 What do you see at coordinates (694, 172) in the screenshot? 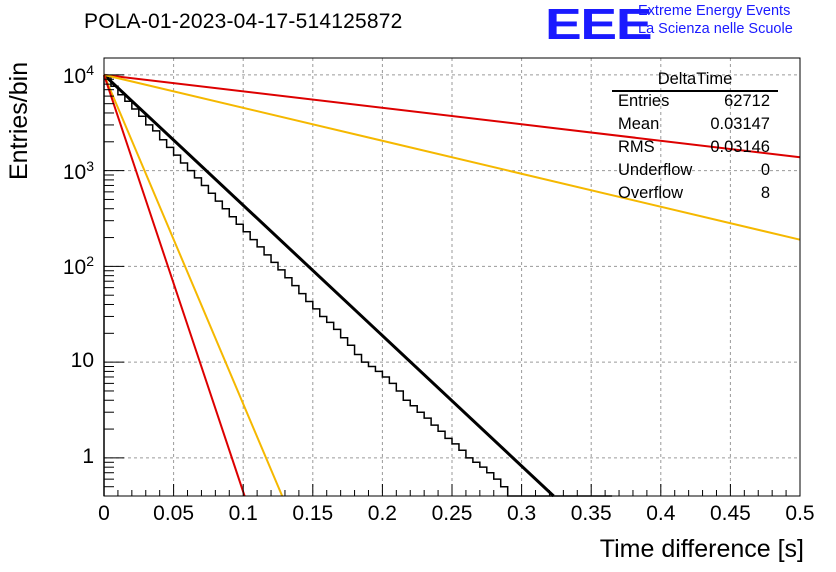
I see `stats-row-underflow: Underflow 0` at bounding box center [694, 172].